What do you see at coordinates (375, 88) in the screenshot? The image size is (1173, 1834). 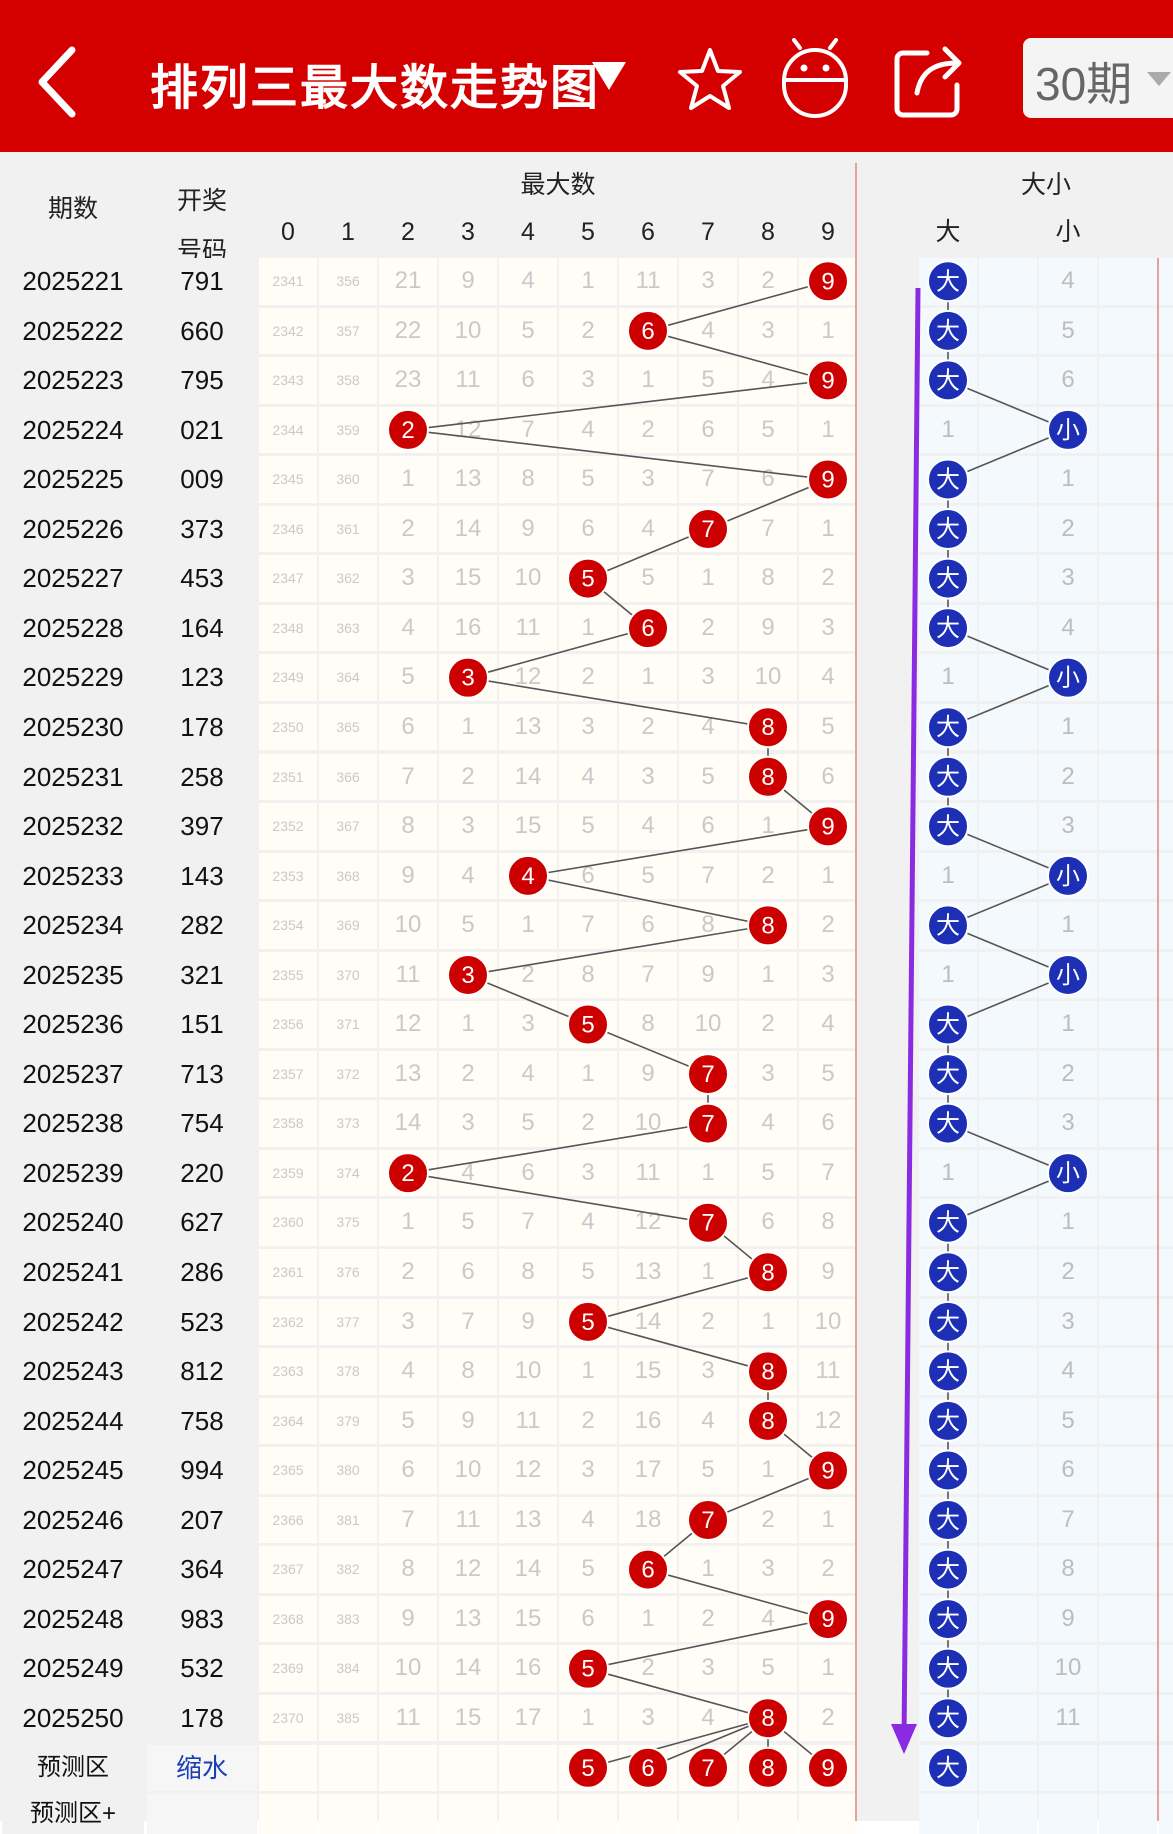 I see `page-title: 排列三最大数走势图` at bounding box center [375, 88].